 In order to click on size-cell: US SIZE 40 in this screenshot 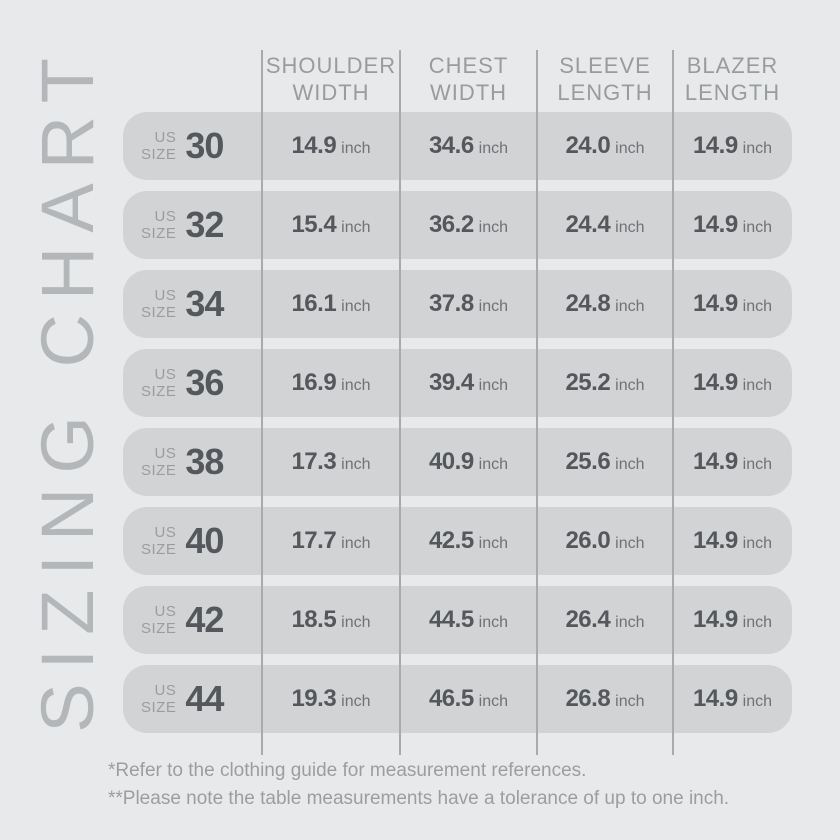, I will do `click(192, 541)`.